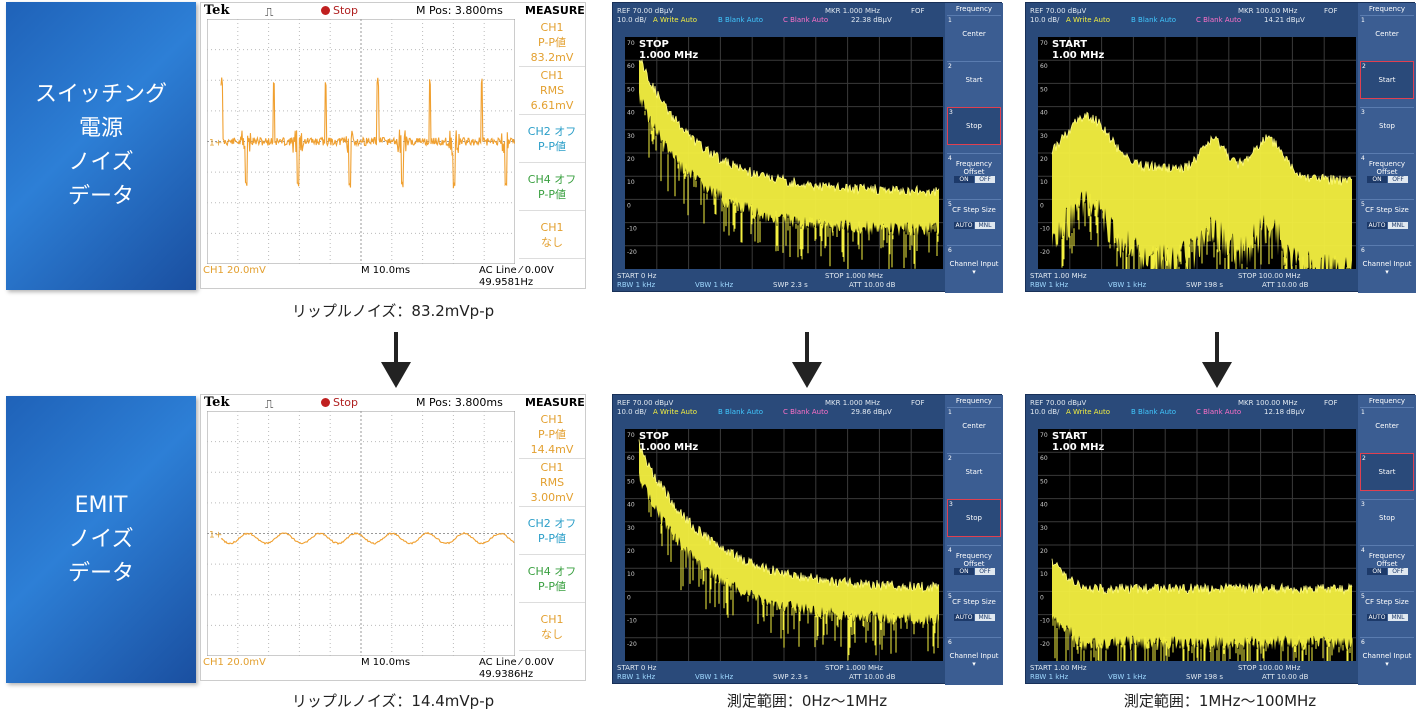  Describe the element at coordinates (346, 402) in the screenshot. I see `status-text: Stop` at that location.